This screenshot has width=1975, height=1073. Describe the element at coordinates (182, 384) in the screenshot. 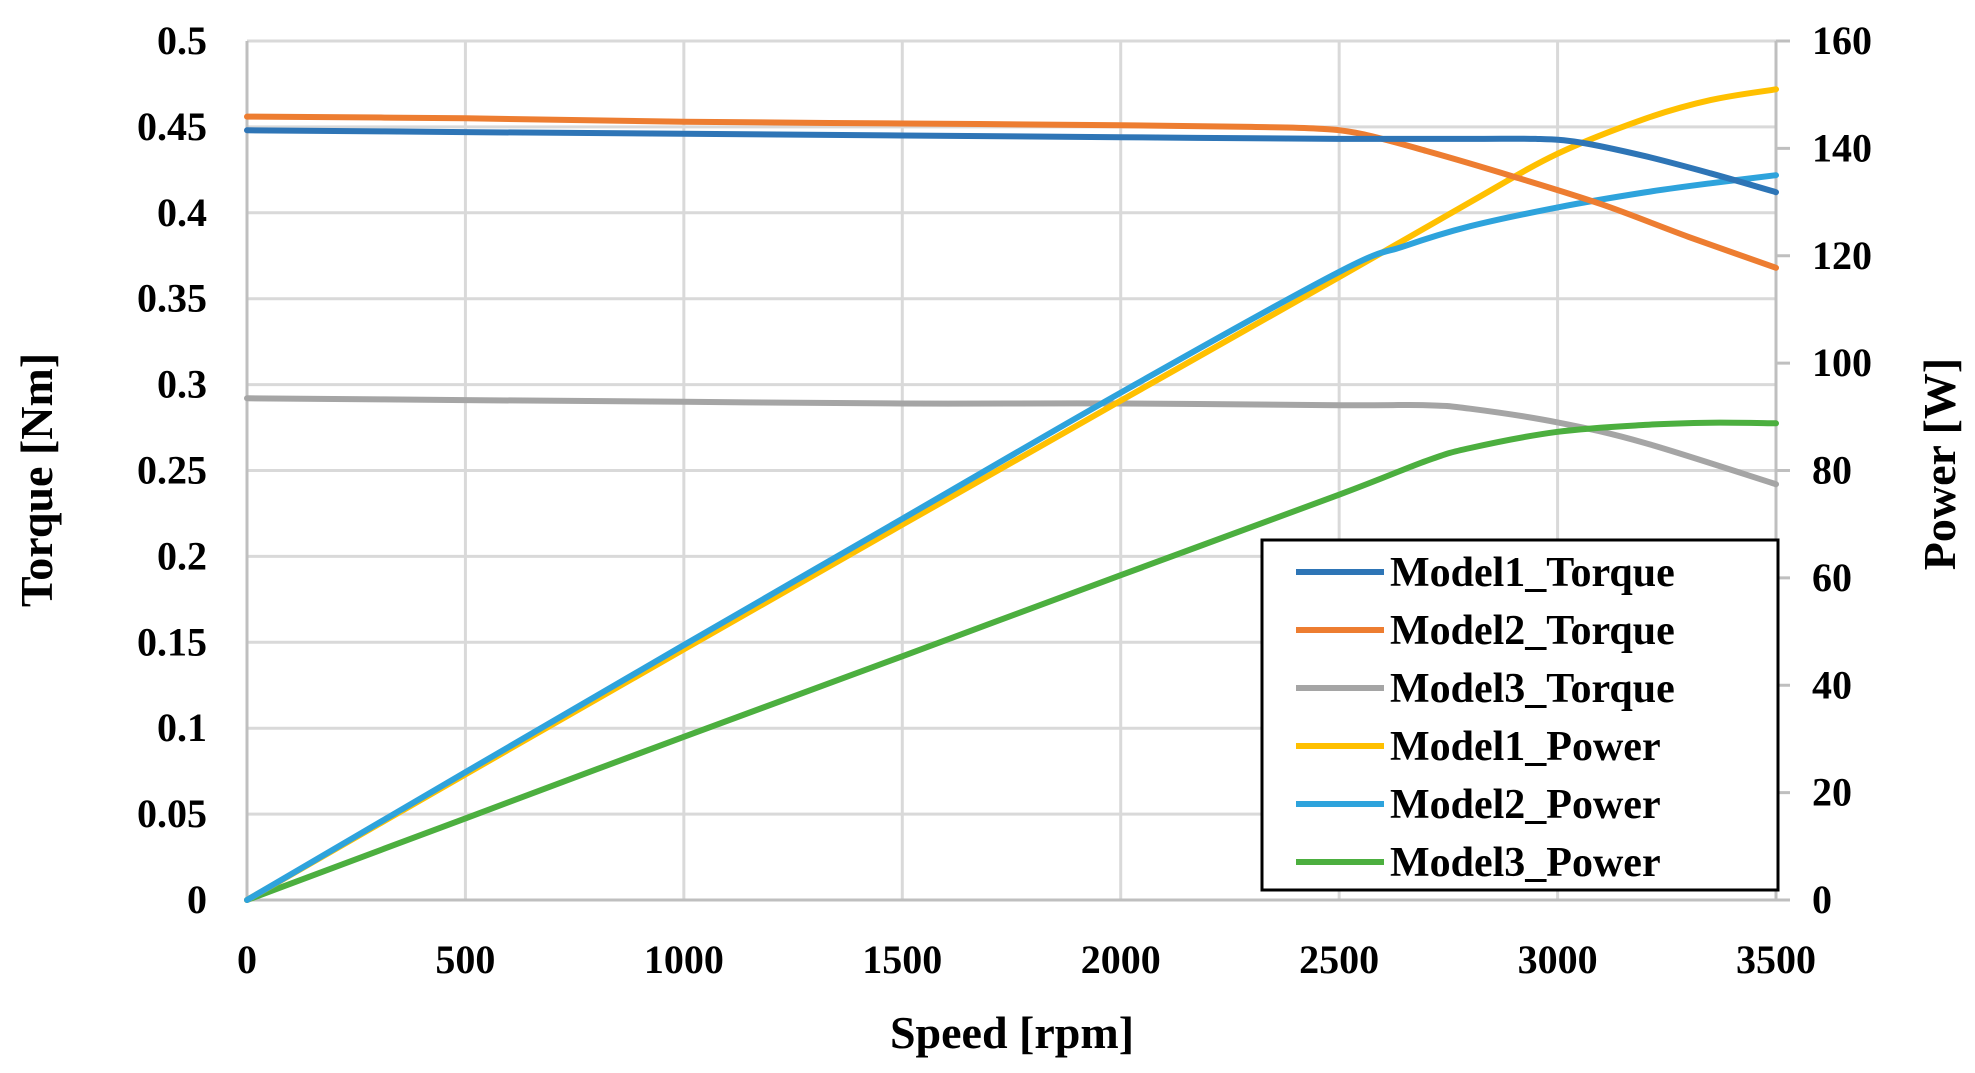

I see `y-tick-label: 0.3` at that location.